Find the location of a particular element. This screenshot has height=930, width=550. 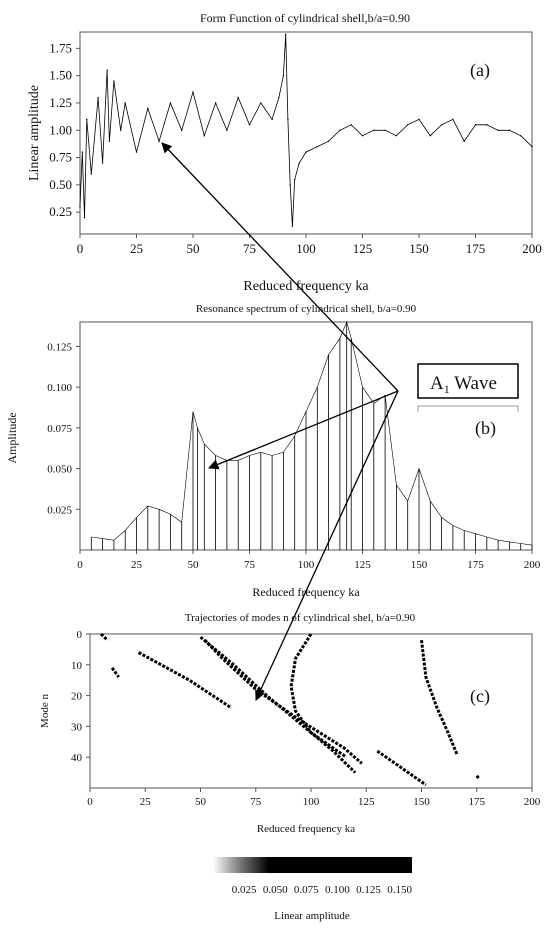

panel-c-trajectories is located at coordinates (290, 709).